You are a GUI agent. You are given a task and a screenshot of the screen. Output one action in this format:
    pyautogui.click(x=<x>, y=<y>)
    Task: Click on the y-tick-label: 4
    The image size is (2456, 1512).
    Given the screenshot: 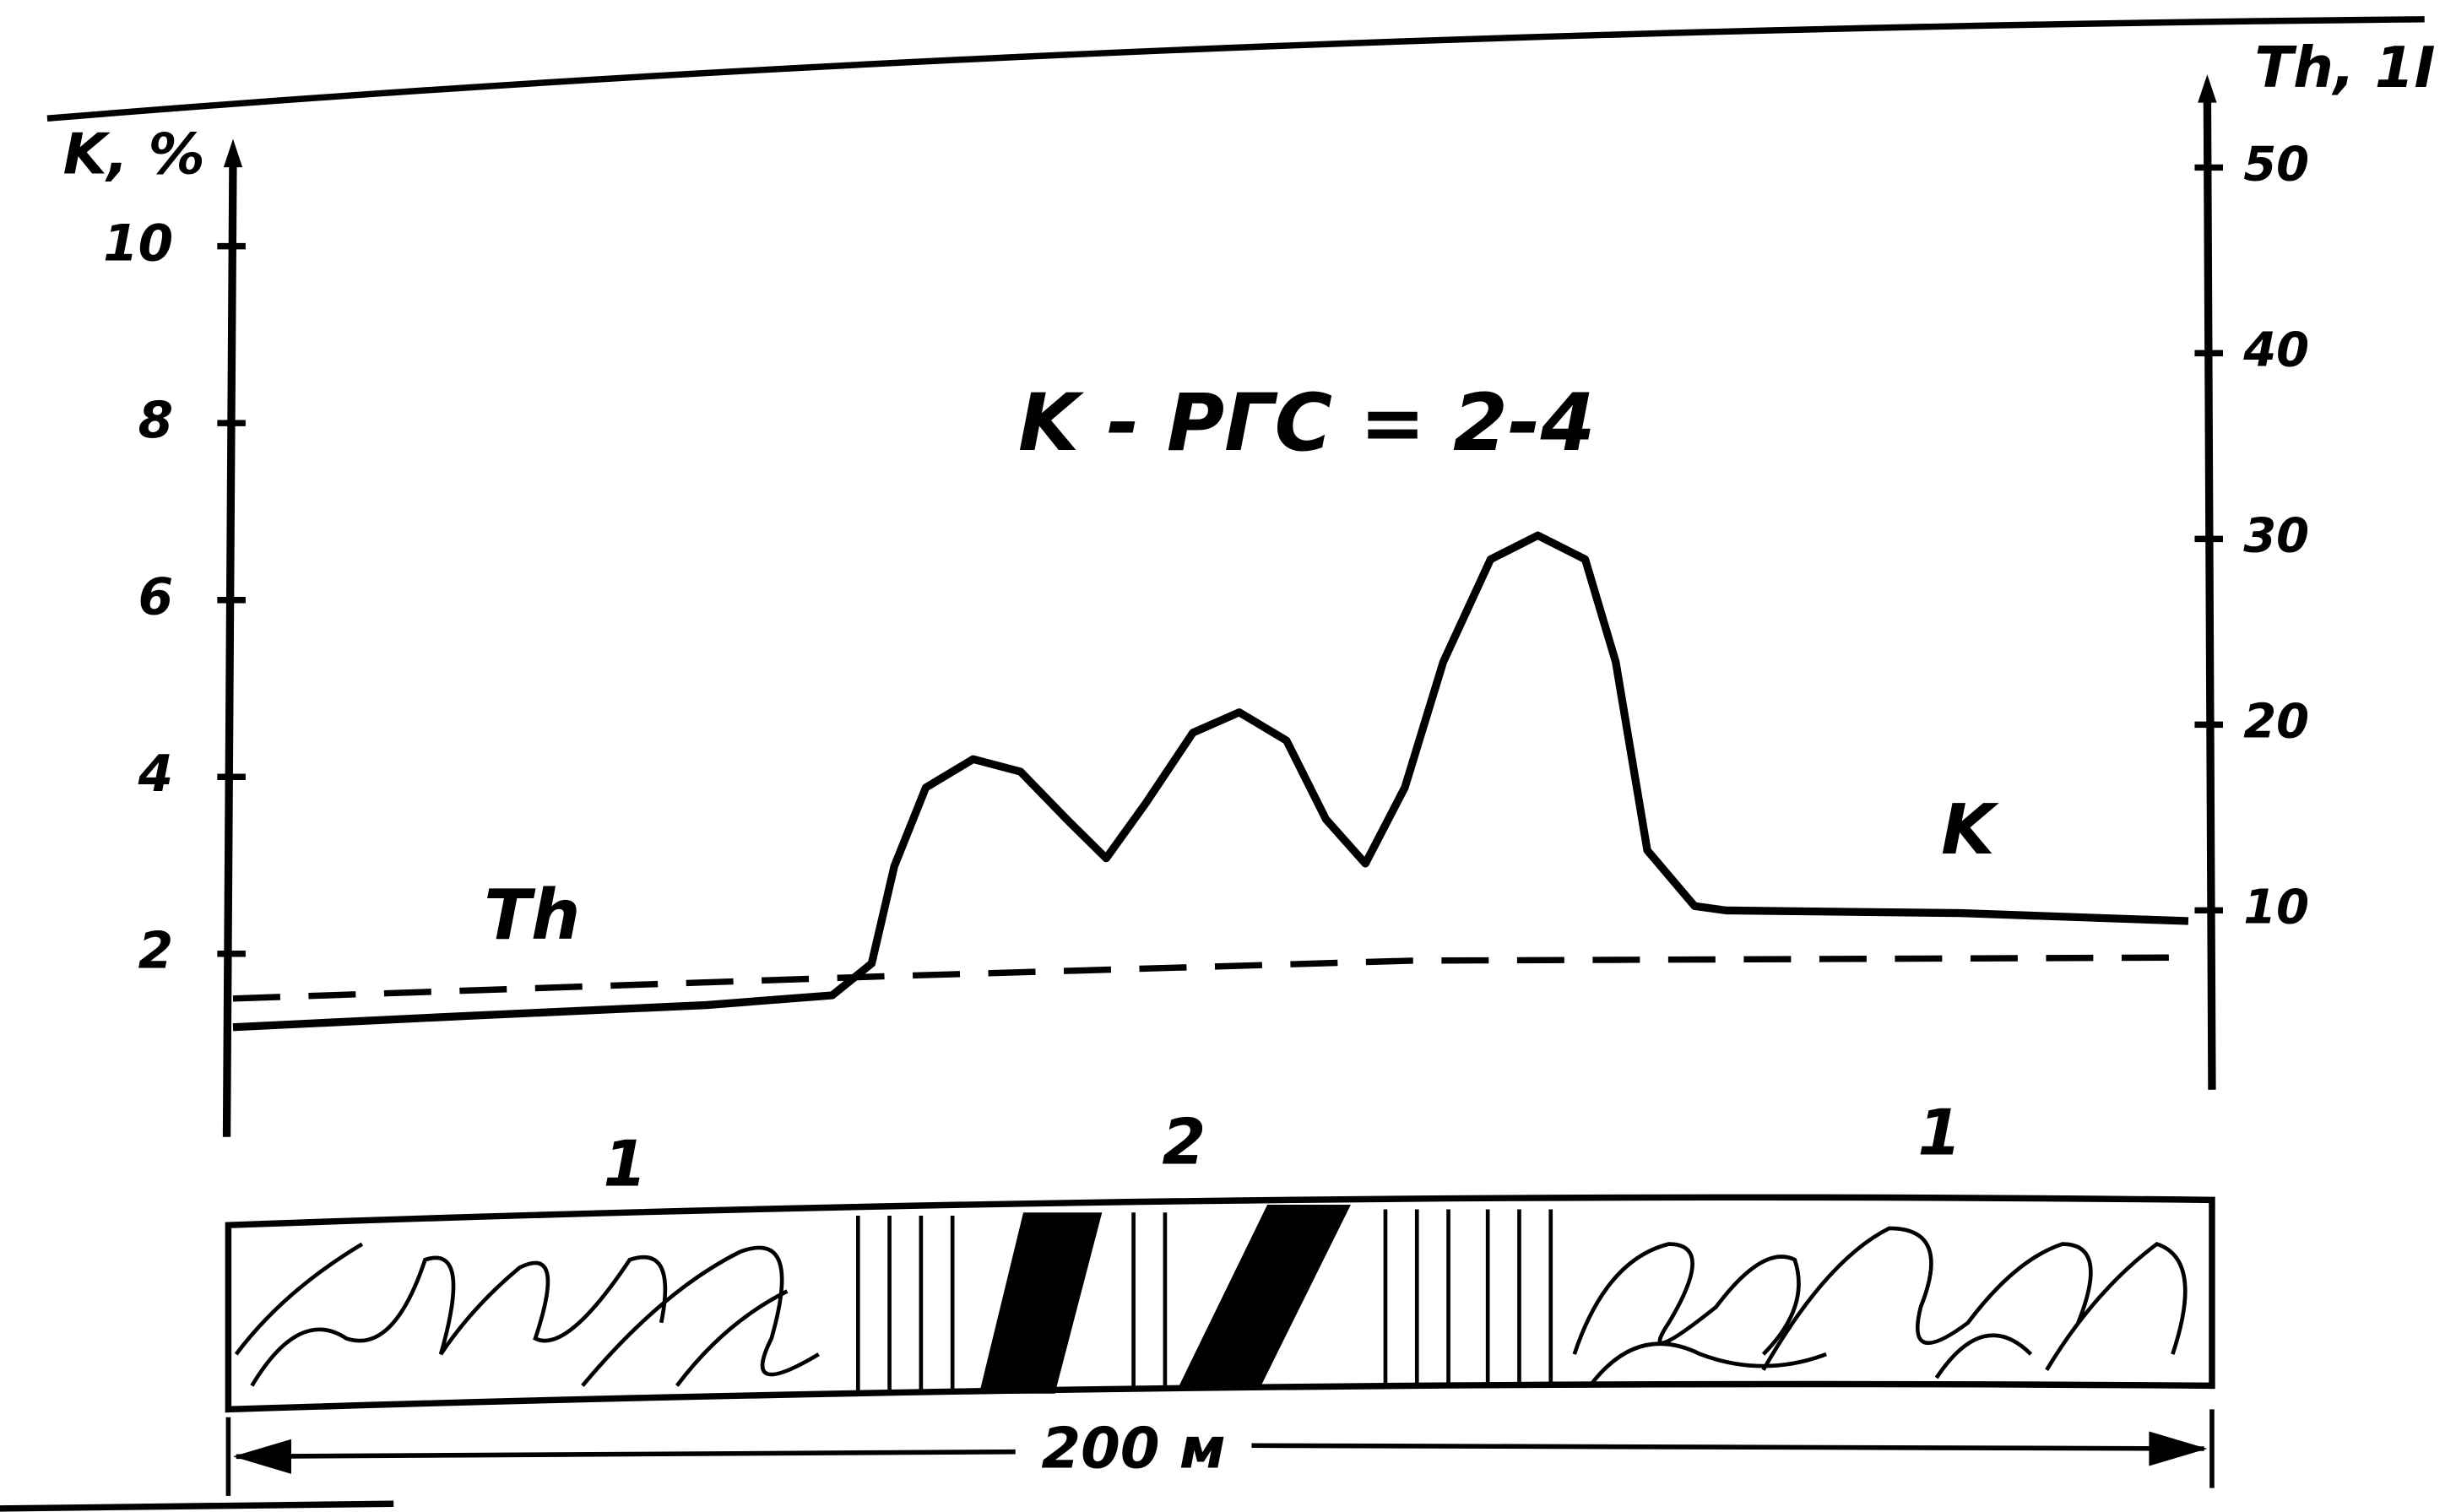 What is the action you would take?
    pyautogui.click(x=156, y=774)
    